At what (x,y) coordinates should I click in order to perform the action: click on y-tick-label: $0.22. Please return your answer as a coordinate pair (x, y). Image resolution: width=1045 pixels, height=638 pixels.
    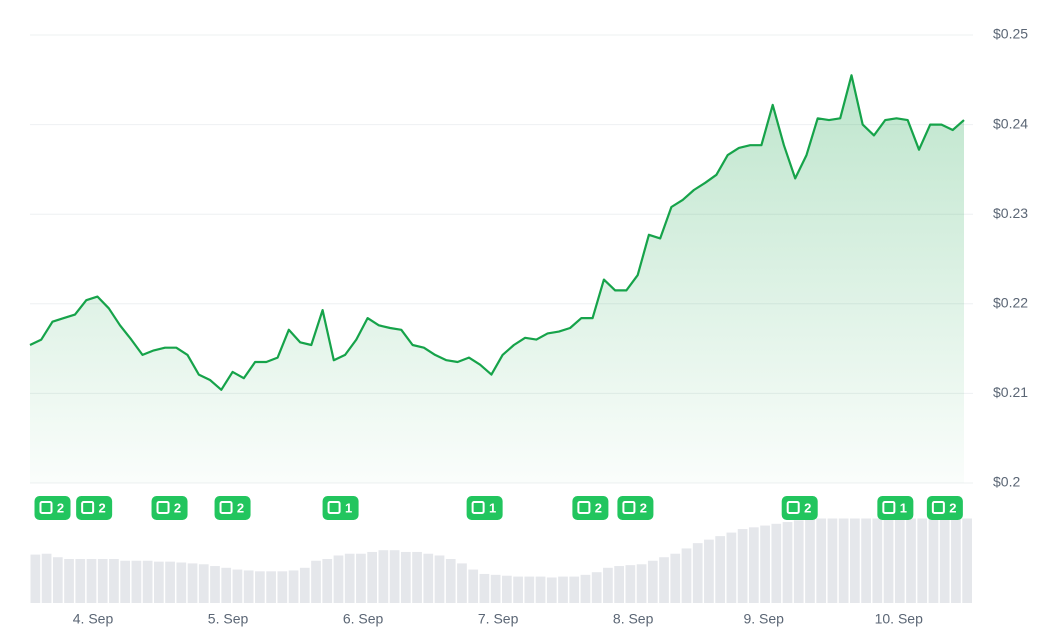
    Looking at the image, I should click on (1010, 303).